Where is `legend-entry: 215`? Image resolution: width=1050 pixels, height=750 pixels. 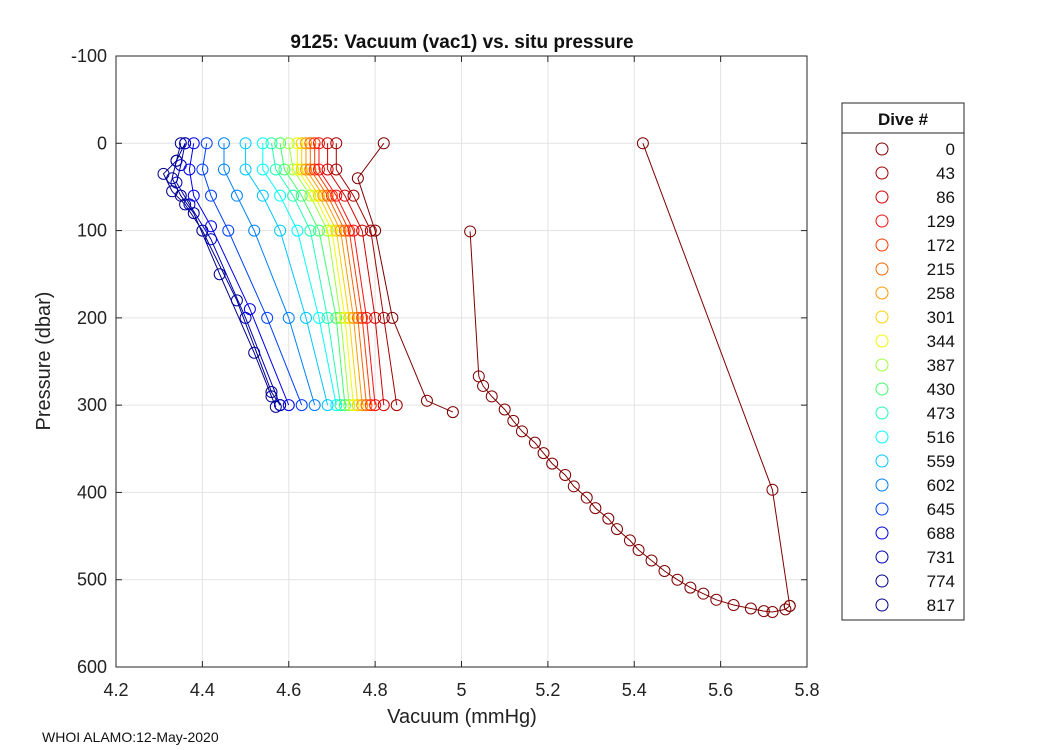
legend-entry: 215 is located at coordinates (915, 269).